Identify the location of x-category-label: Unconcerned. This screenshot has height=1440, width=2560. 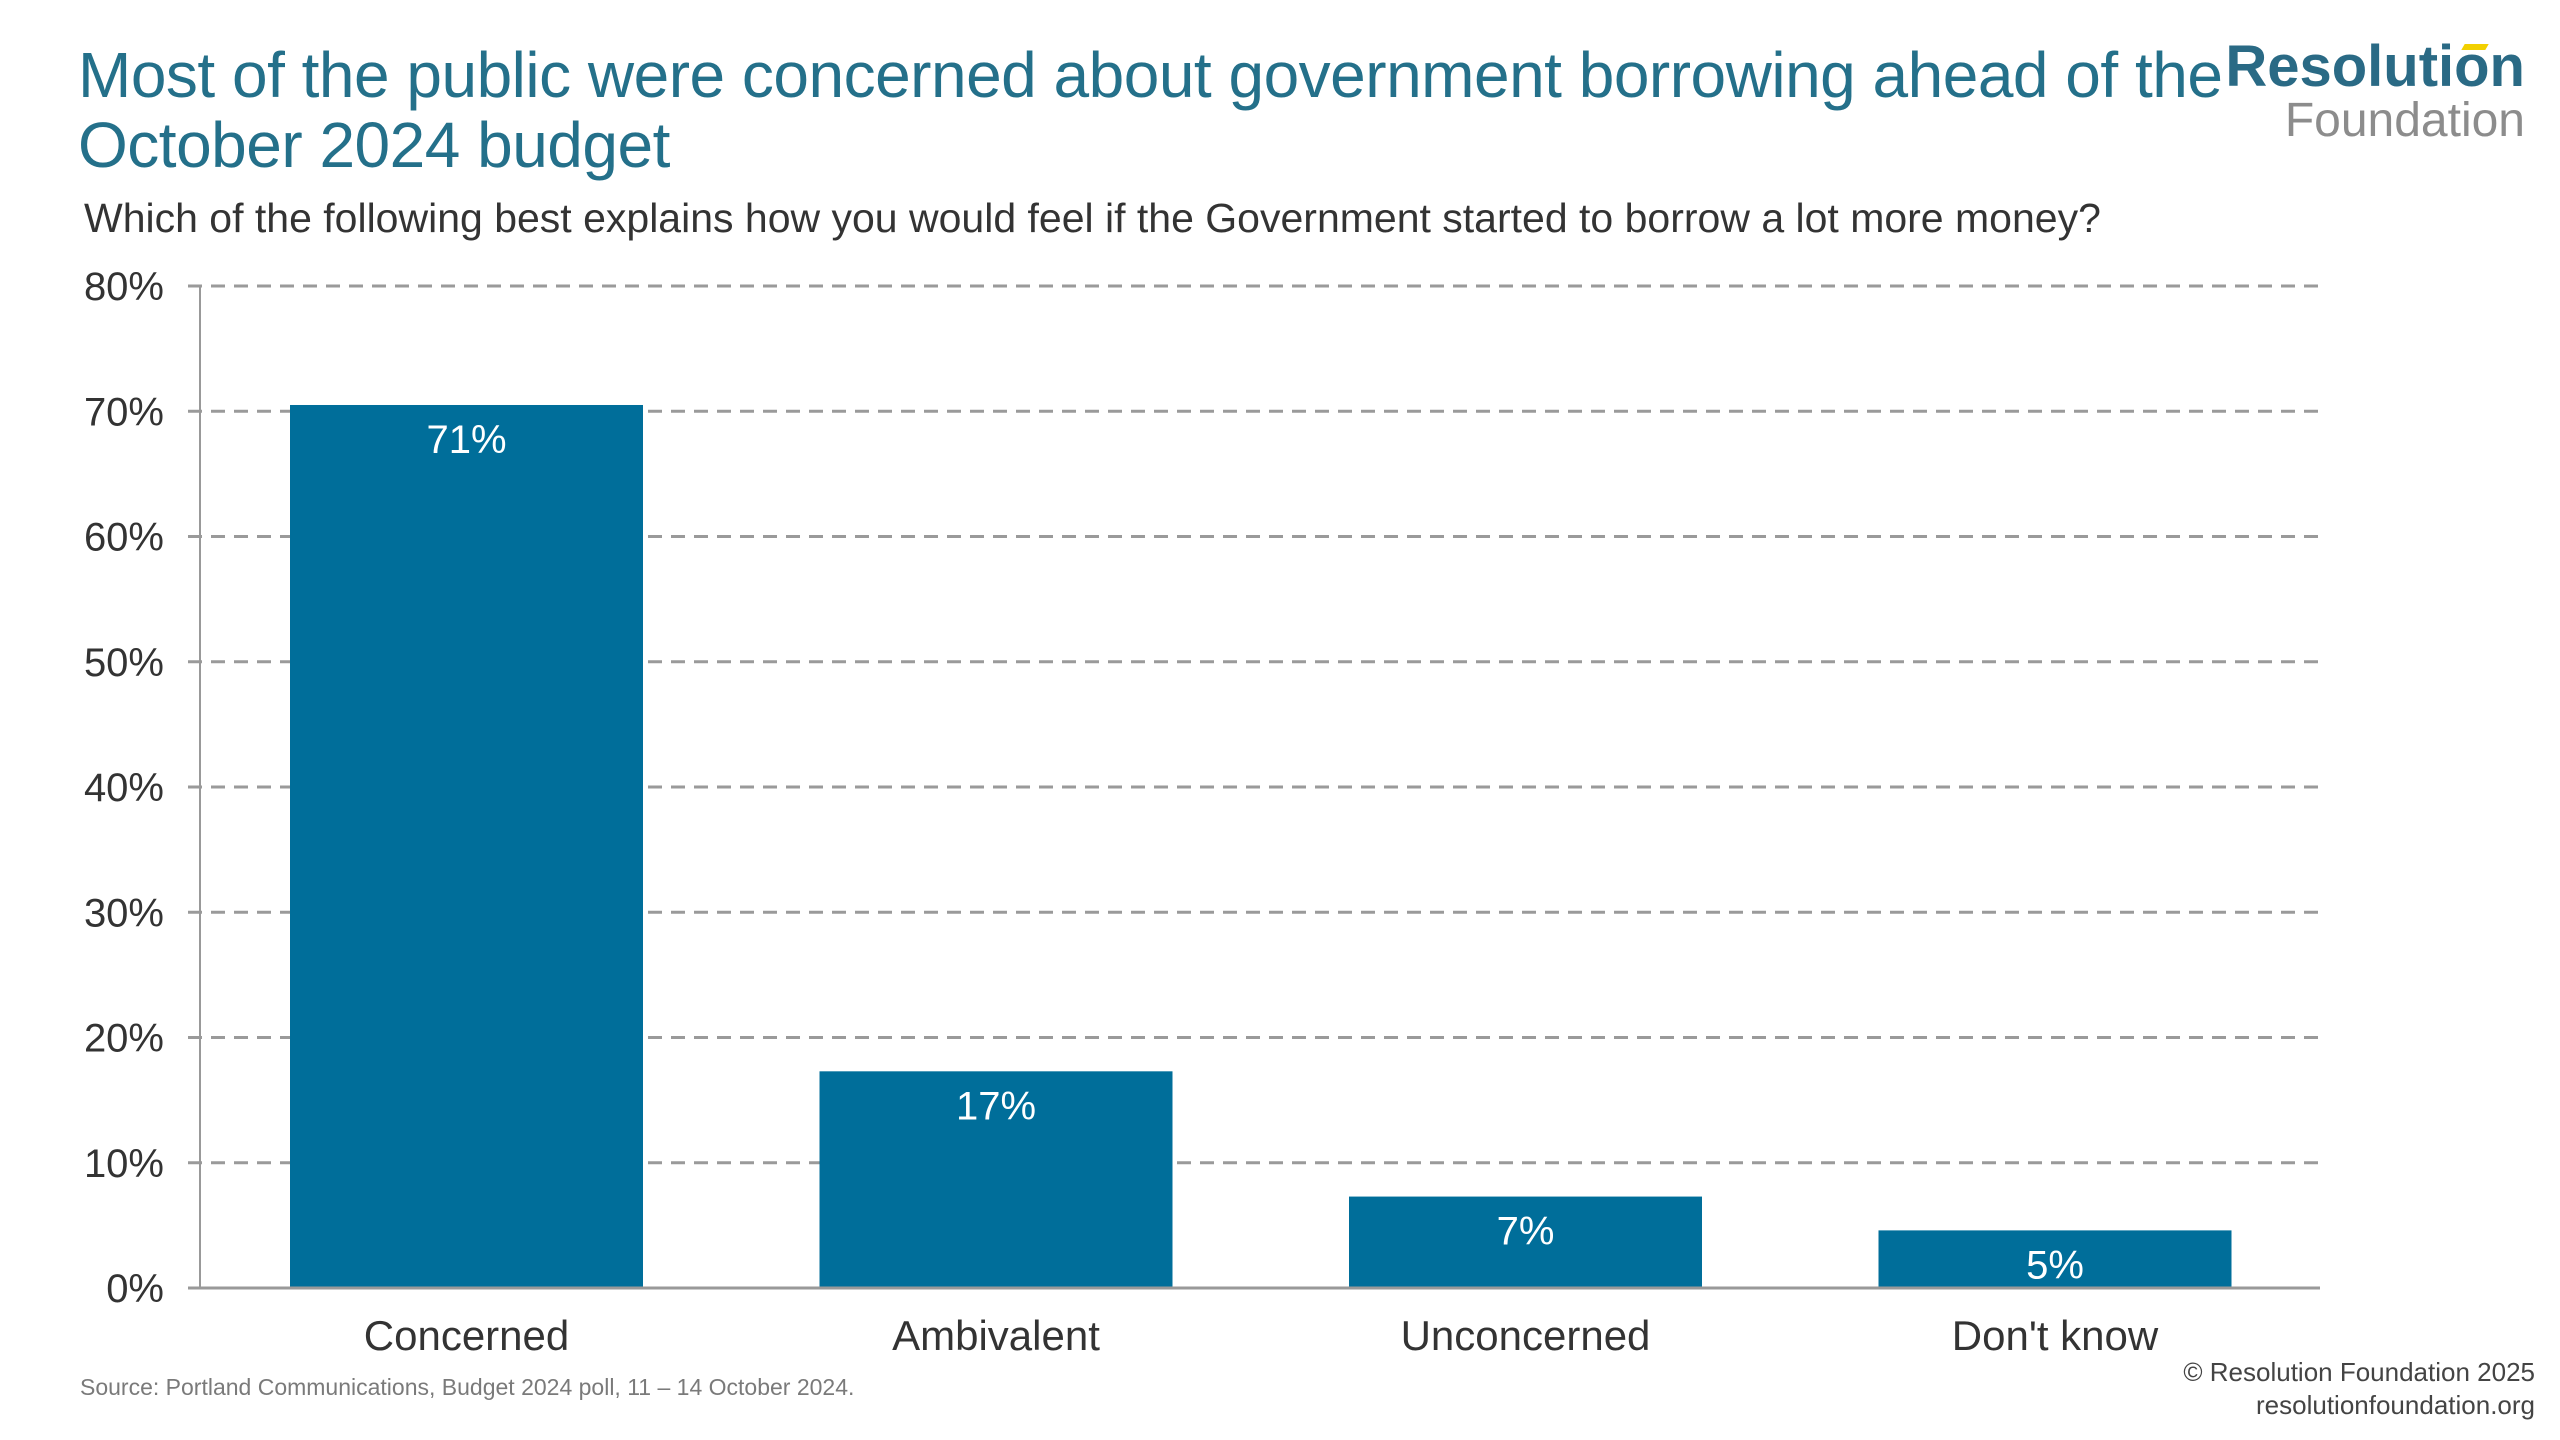
(1526, 1335).